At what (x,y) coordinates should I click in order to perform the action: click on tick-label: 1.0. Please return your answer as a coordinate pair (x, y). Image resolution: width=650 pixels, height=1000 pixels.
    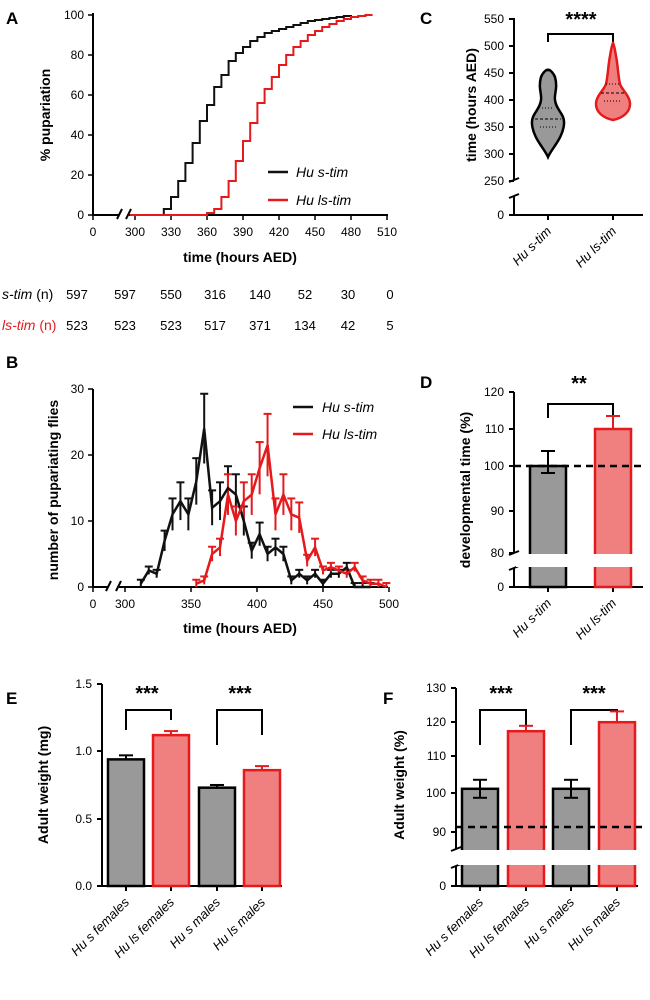
    Looking at the image, I should click on (83, 751).